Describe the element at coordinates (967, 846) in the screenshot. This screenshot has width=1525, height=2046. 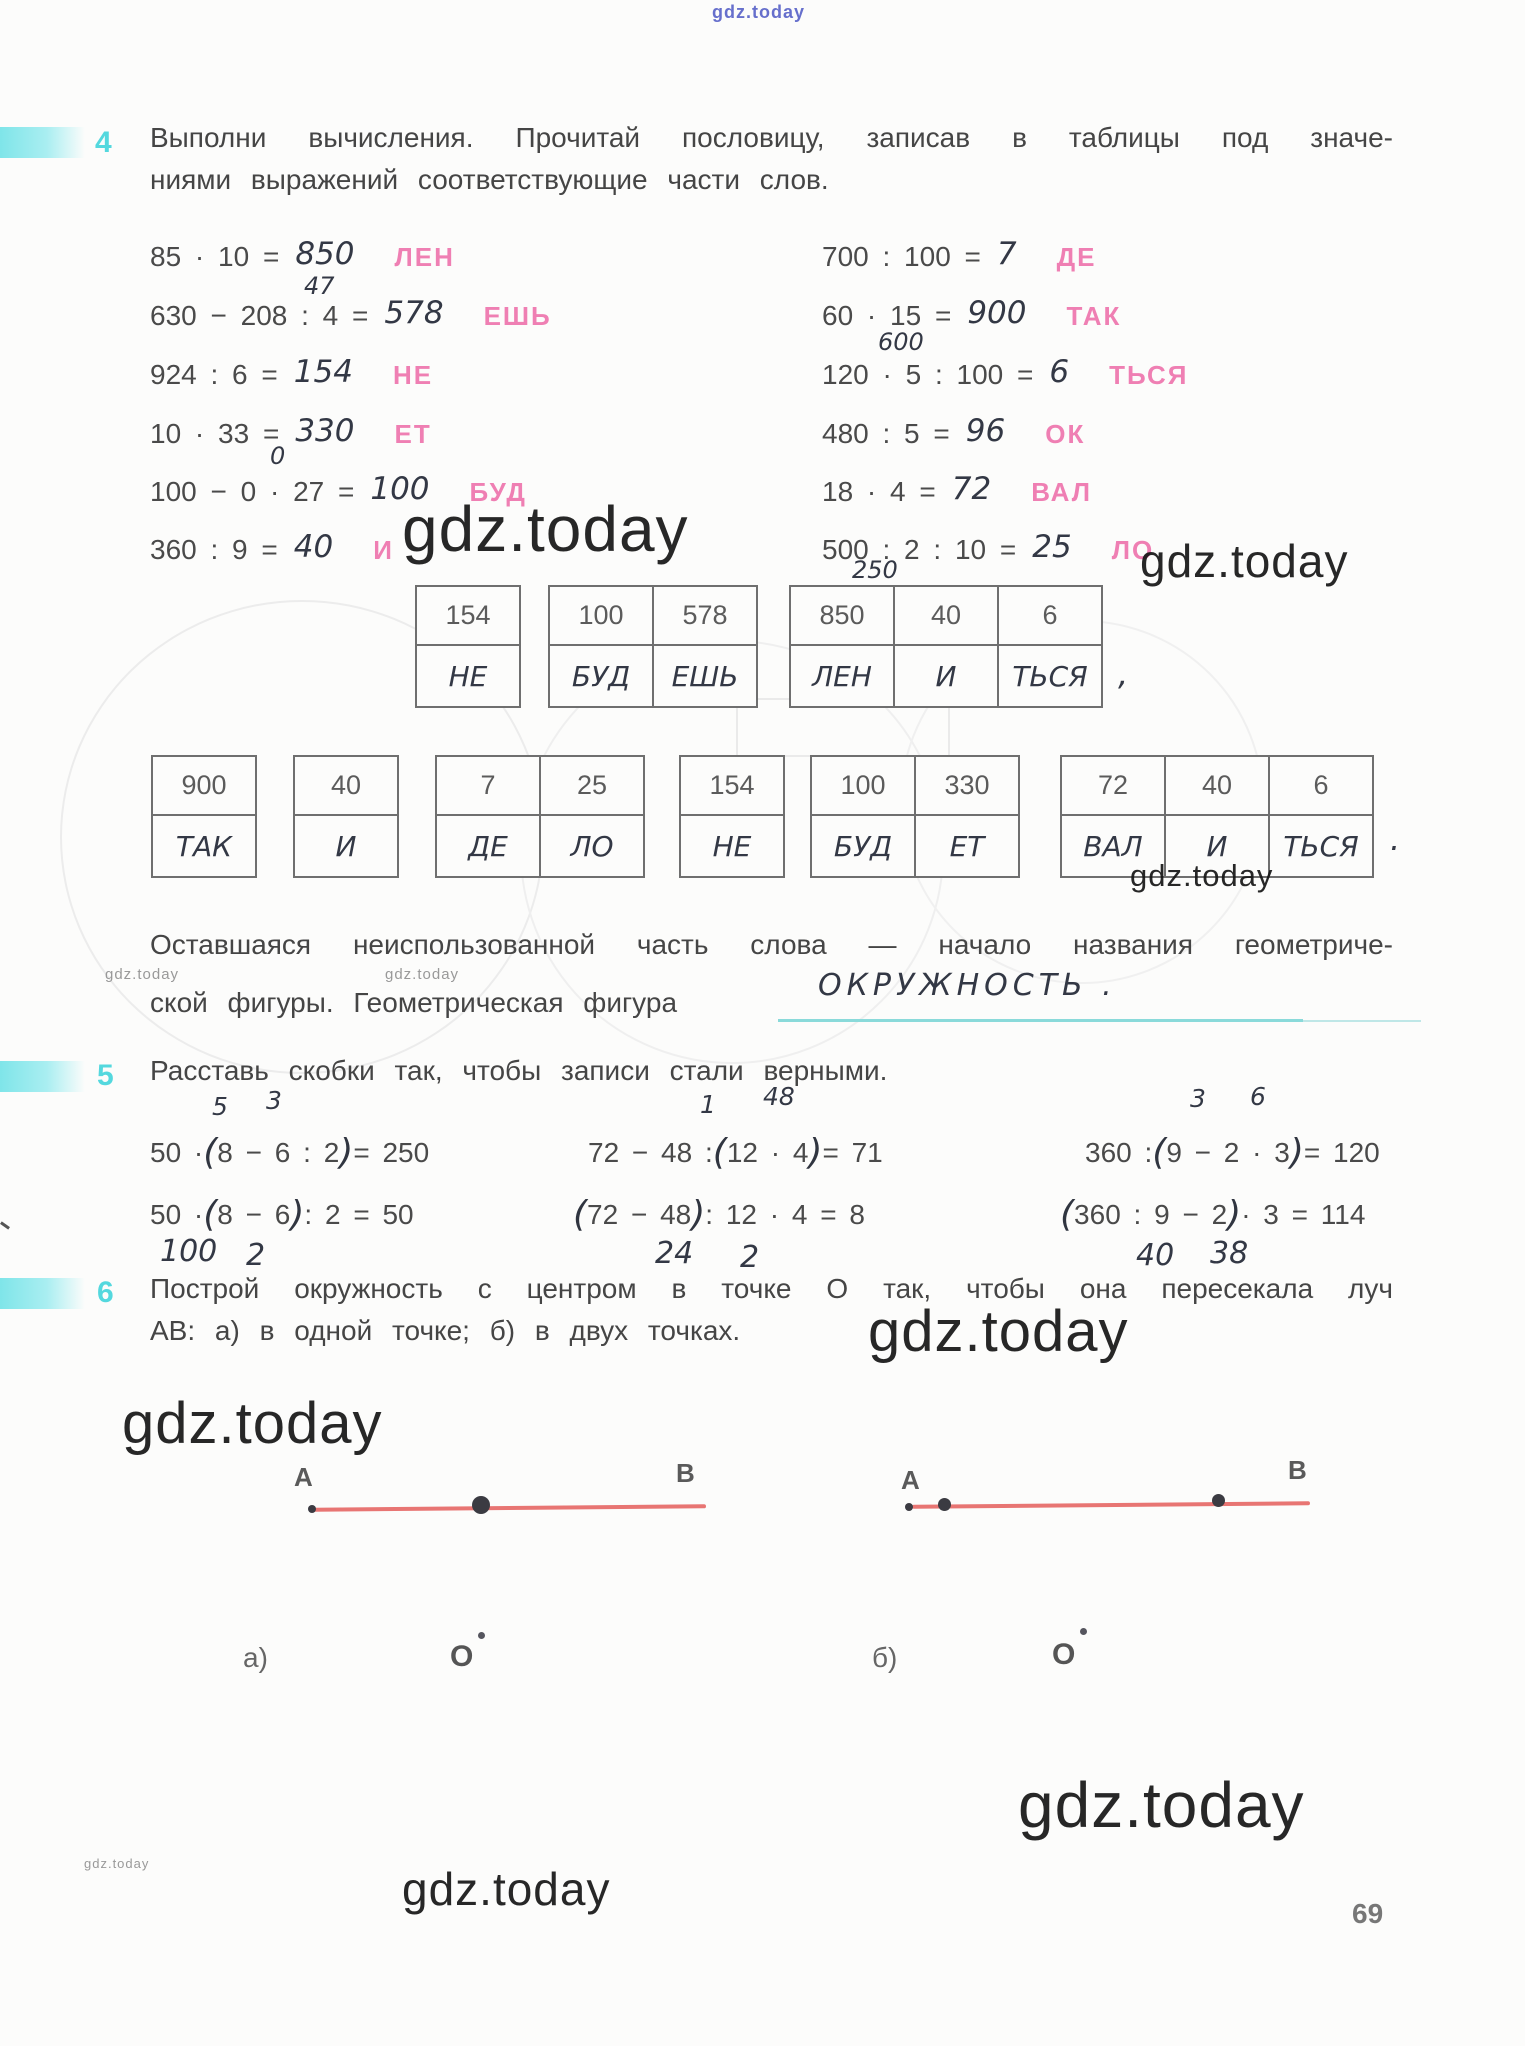
I see `table-syllable-handwritten: ЕТ` at that location.